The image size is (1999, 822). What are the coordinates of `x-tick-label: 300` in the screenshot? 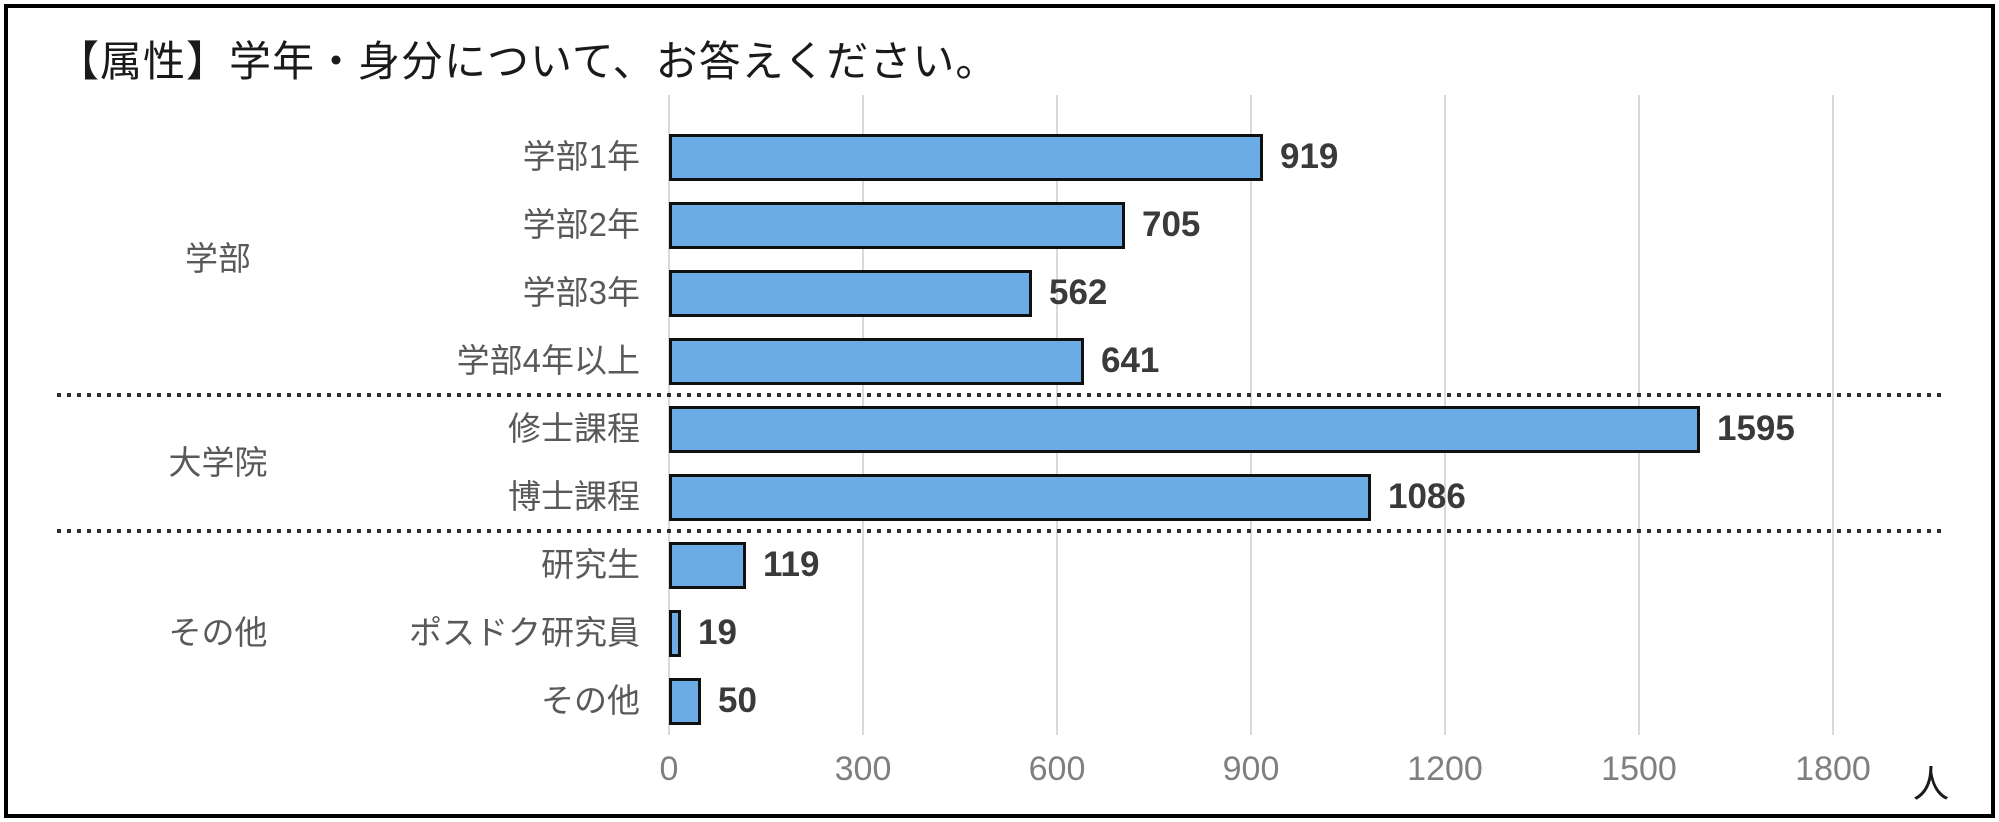 It's located at (863, 769).